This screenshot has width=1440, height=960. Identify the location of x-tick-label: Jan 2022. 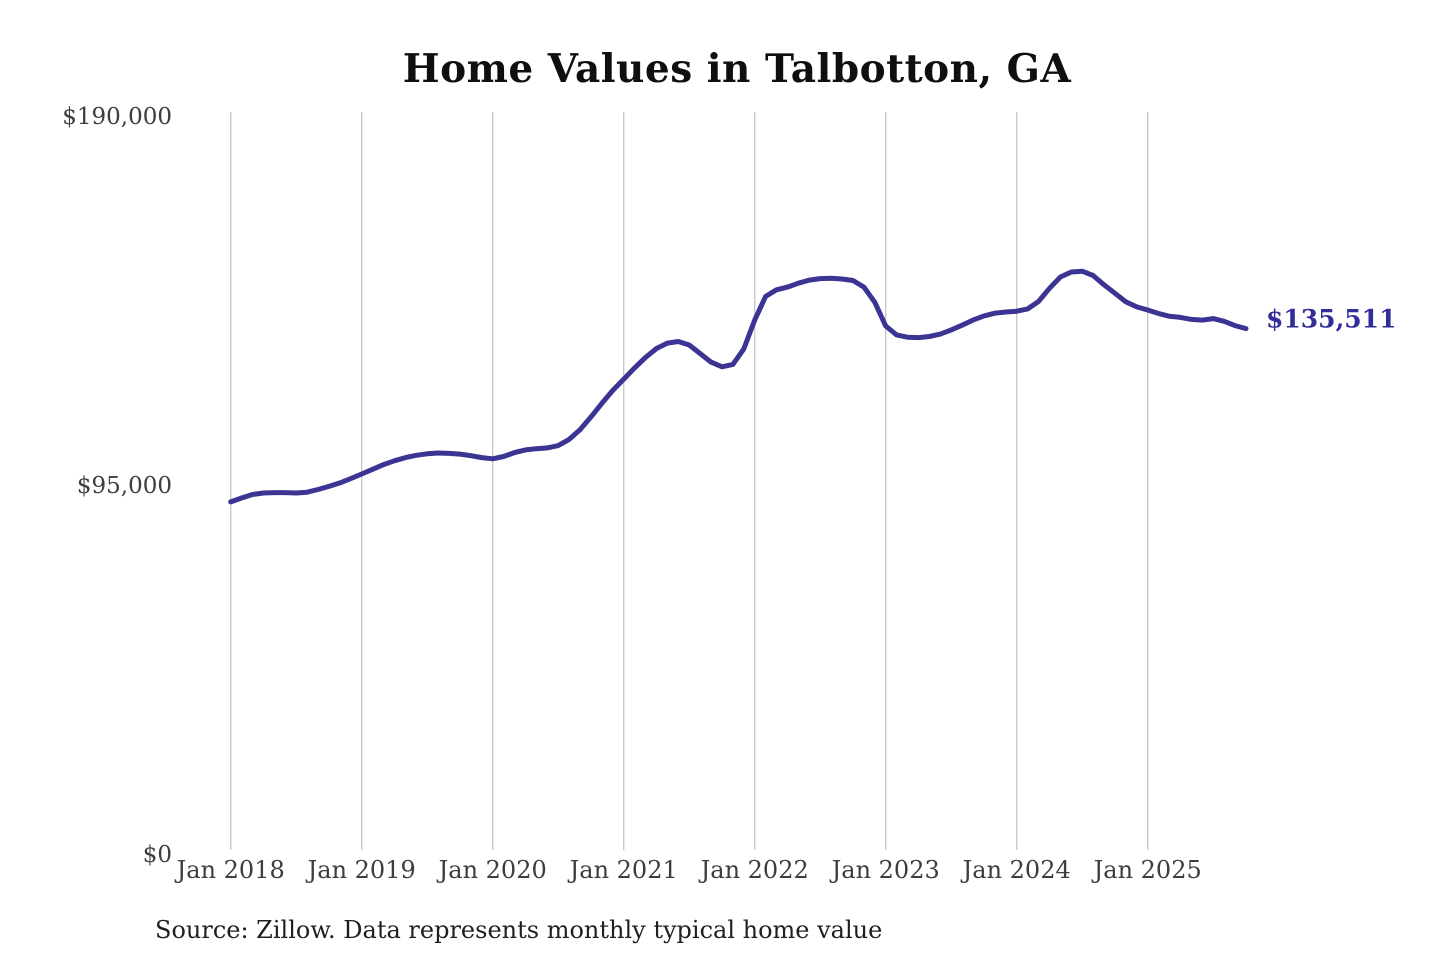
(754, 870).